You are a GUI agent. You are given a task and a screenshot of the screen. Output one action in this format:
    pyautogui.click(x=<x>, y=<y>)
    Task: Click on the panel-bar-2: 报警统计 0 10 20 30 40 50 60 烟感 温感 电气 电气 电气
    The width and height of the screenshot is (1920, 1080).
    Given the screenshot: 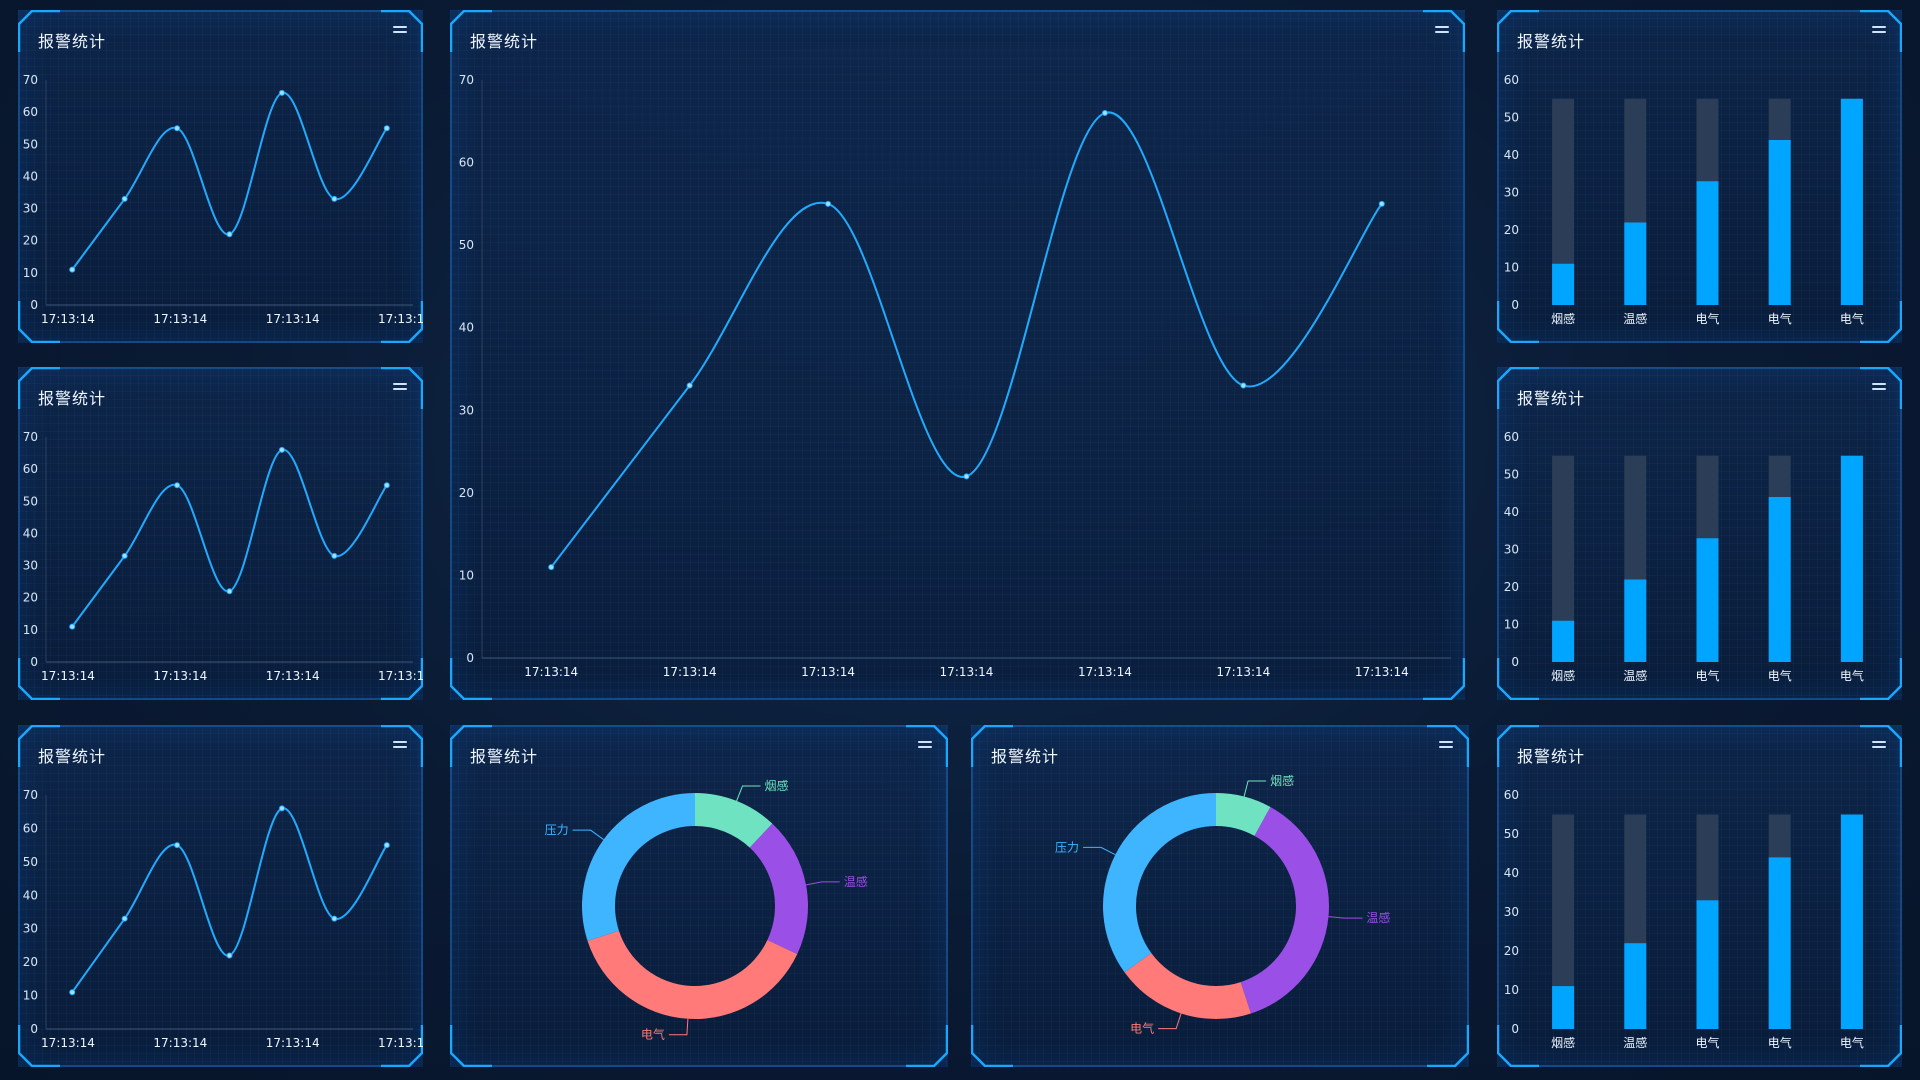 What is the action you would take?
    pyautogui.click(x=1699, y=533)
    